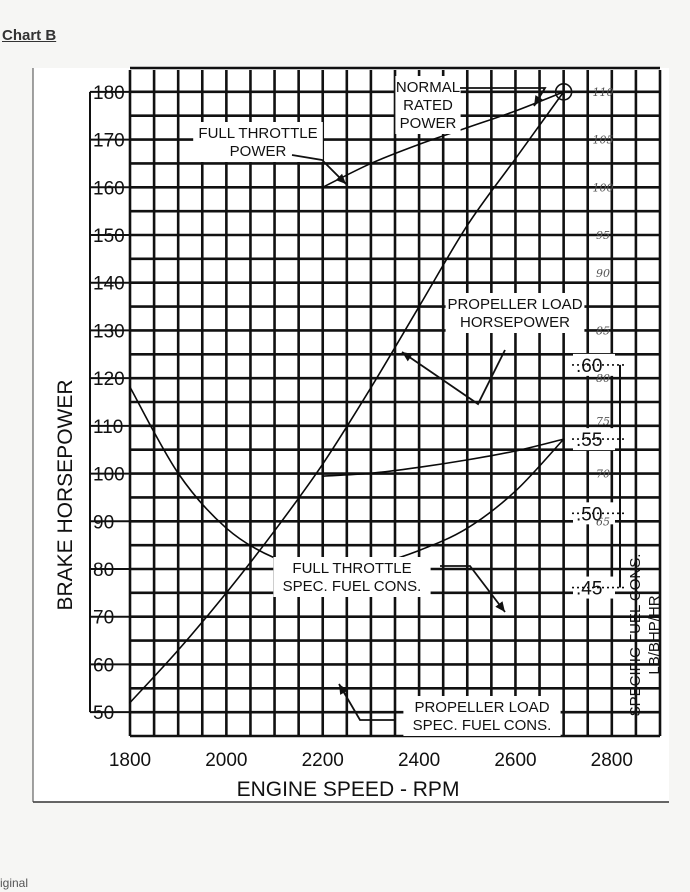 The width and height of the screenshot is (690, 892). Describe the element at coordinates (130, 760) in the screenshot. I see `x-axis-tick-label: 1800` at that location.